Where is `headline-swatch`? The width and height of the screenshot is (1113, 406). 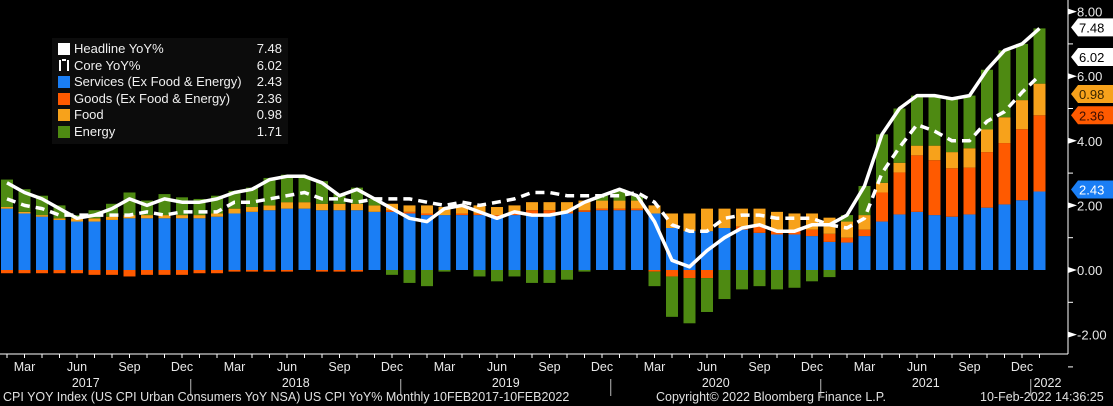
headline-swatch is located at coordinates (64, 49).